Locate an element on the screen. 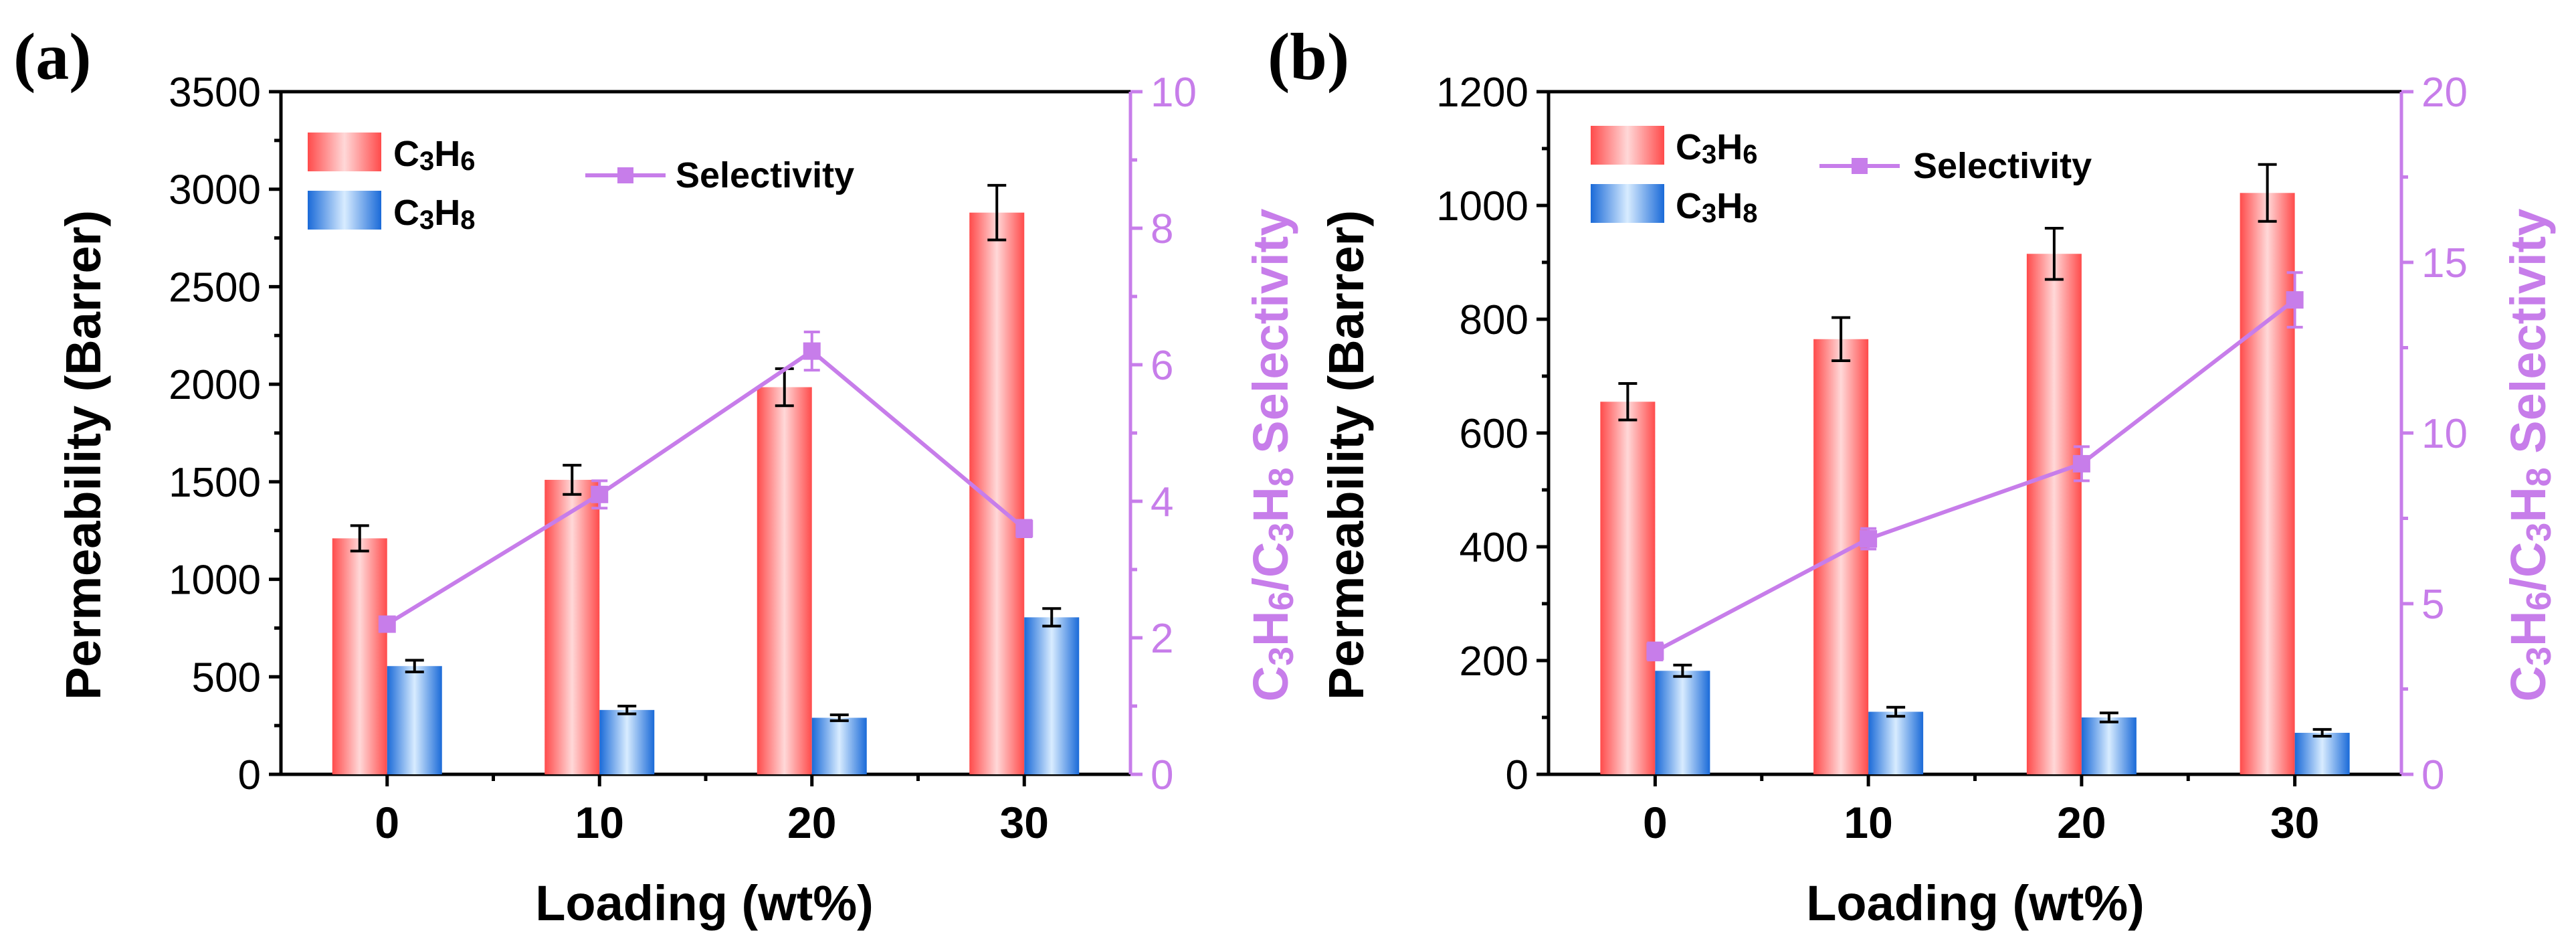 This screenshot has height=947, width=2576. panel-label-a: (a) is located at coordinates (52, 57).